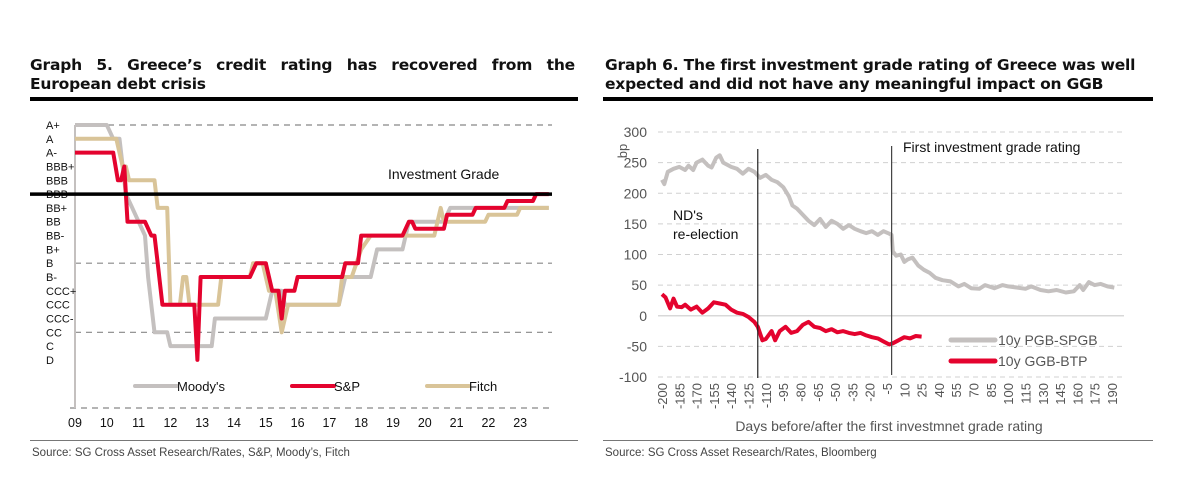 The height and width of the screenshot is (491, 1204). What do you see at coordinates (50, 347) in the screenshot?
I see `y-tick-label: C` at bounding box center [50, 347].